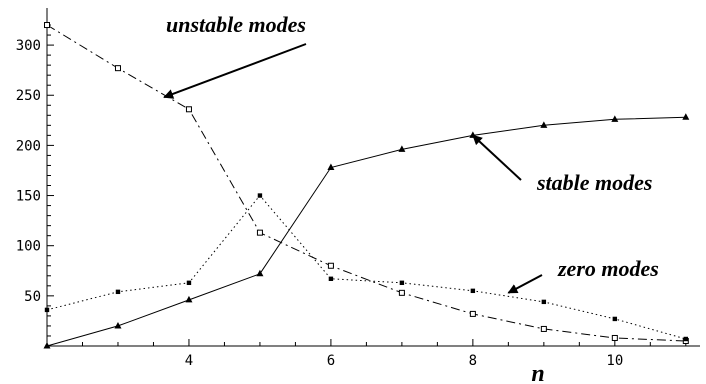  I want to click on y-tick-label-200: 200, so click(28, 146).